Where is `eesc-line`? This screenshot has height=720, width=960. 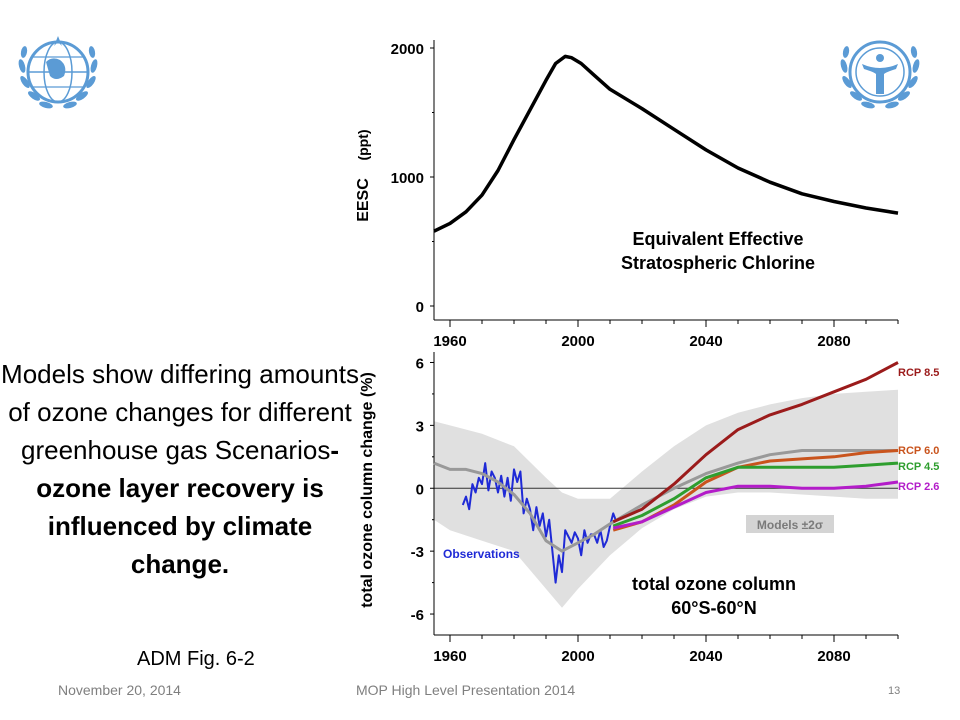 eesc-line is located at coordinates (666, 143).